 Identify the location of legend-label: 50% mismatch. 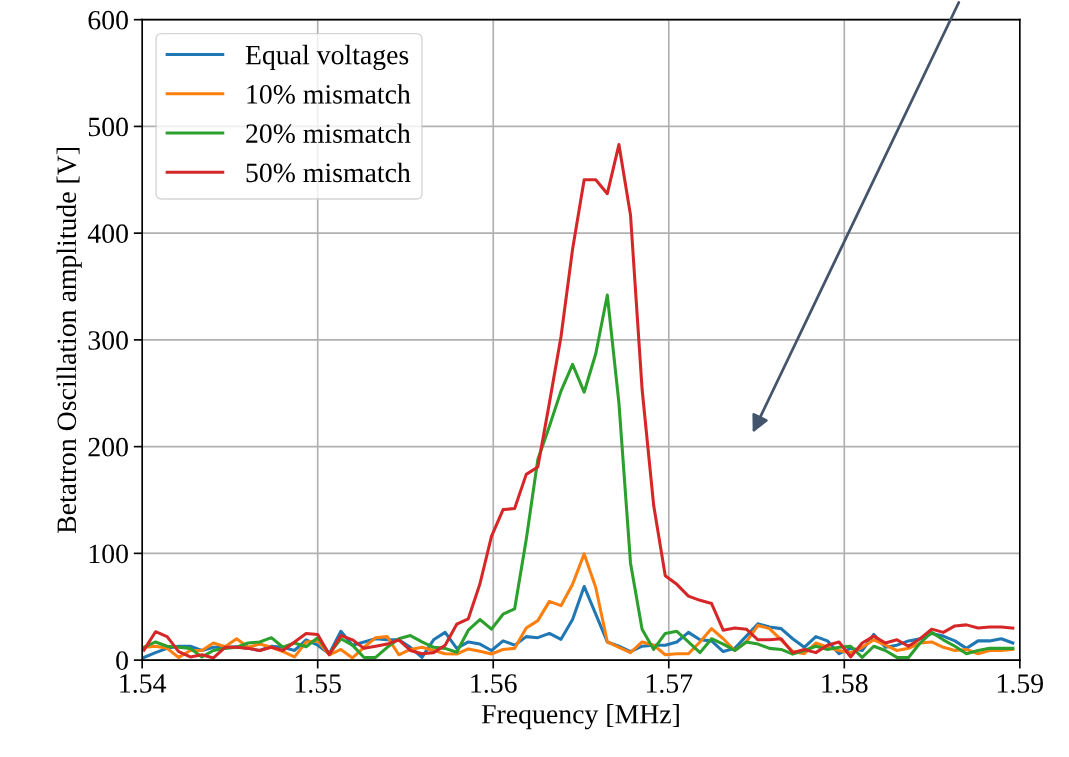
(328, 172).